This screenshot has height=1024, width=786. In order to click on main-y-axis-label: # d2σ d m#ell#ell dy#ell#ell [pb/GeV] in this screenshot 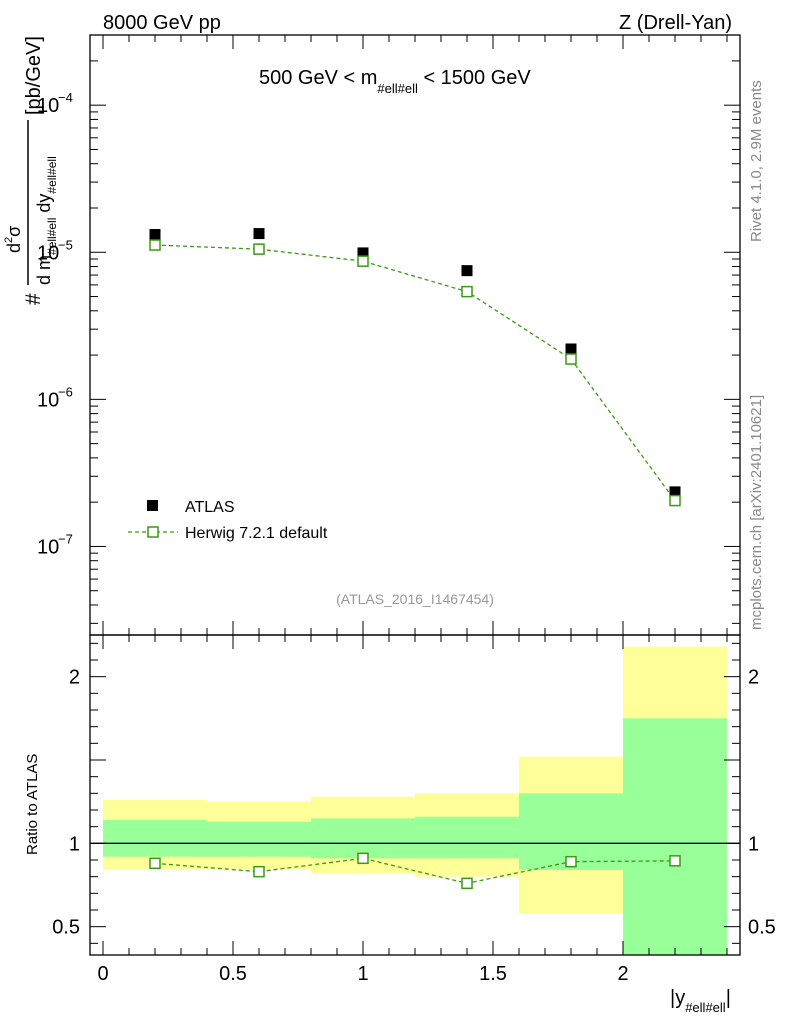, I will do `click(31, 170)`.